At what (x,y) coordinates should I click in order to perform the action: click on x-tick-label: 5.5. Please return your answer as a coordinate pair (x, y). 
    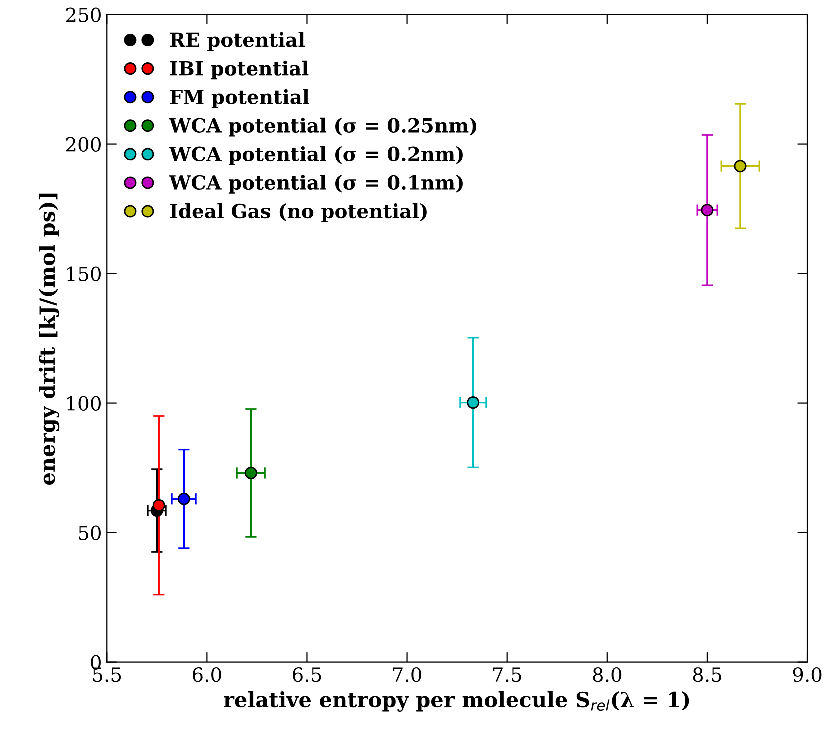
    Looking at the image, I should click on (107, 675).